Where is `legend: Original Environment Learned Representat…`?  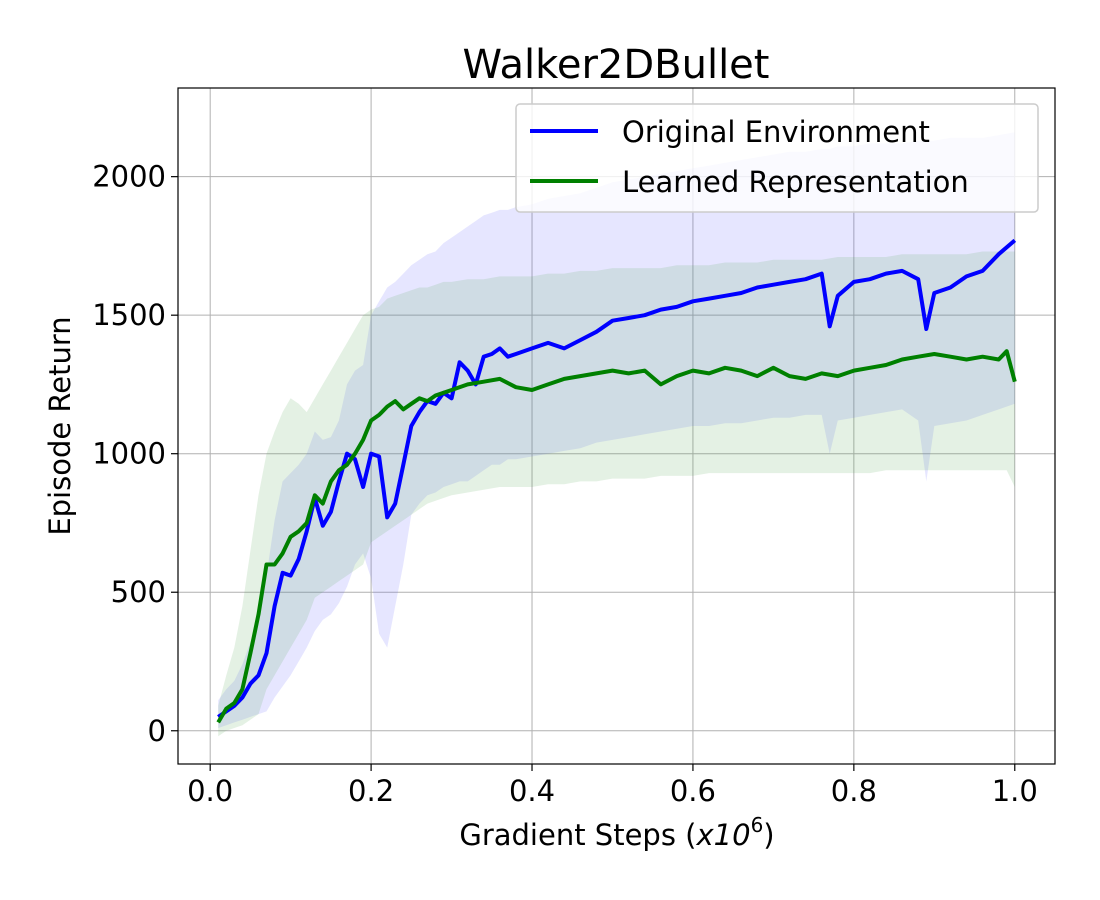
legend: Original Environment Learned Representat… is located at coordinates (777, 158).